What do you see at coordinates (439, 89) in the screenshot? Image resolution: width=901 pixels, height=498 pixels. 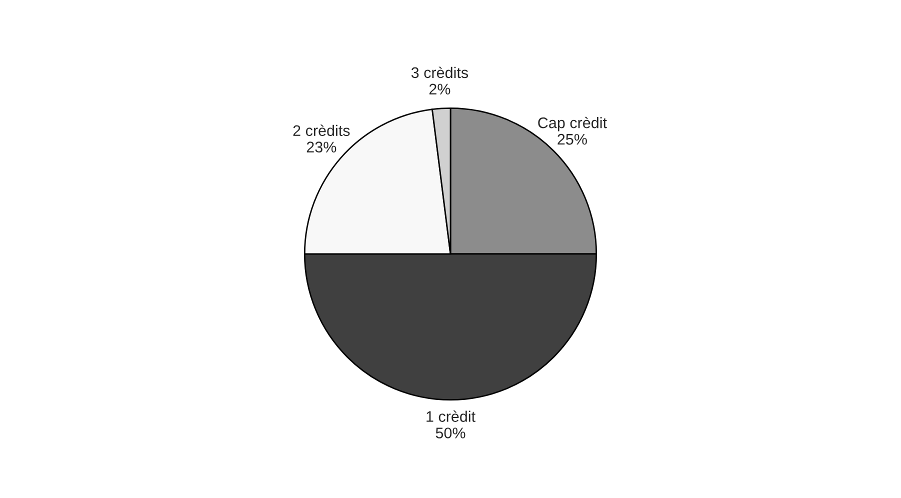 I see `data-label: 2%` at bounding box center [439, 89].